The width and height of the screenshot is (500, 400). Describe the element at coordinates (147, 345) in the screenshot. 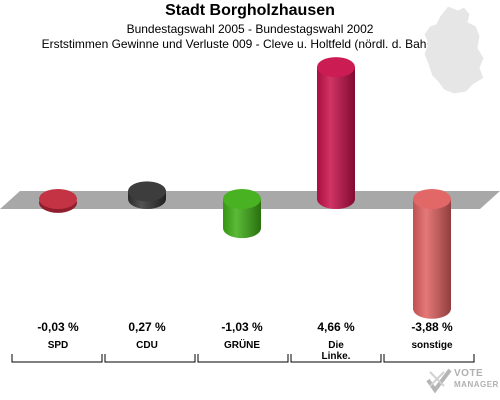

I see `category-label-cdu: CDU` at that location.